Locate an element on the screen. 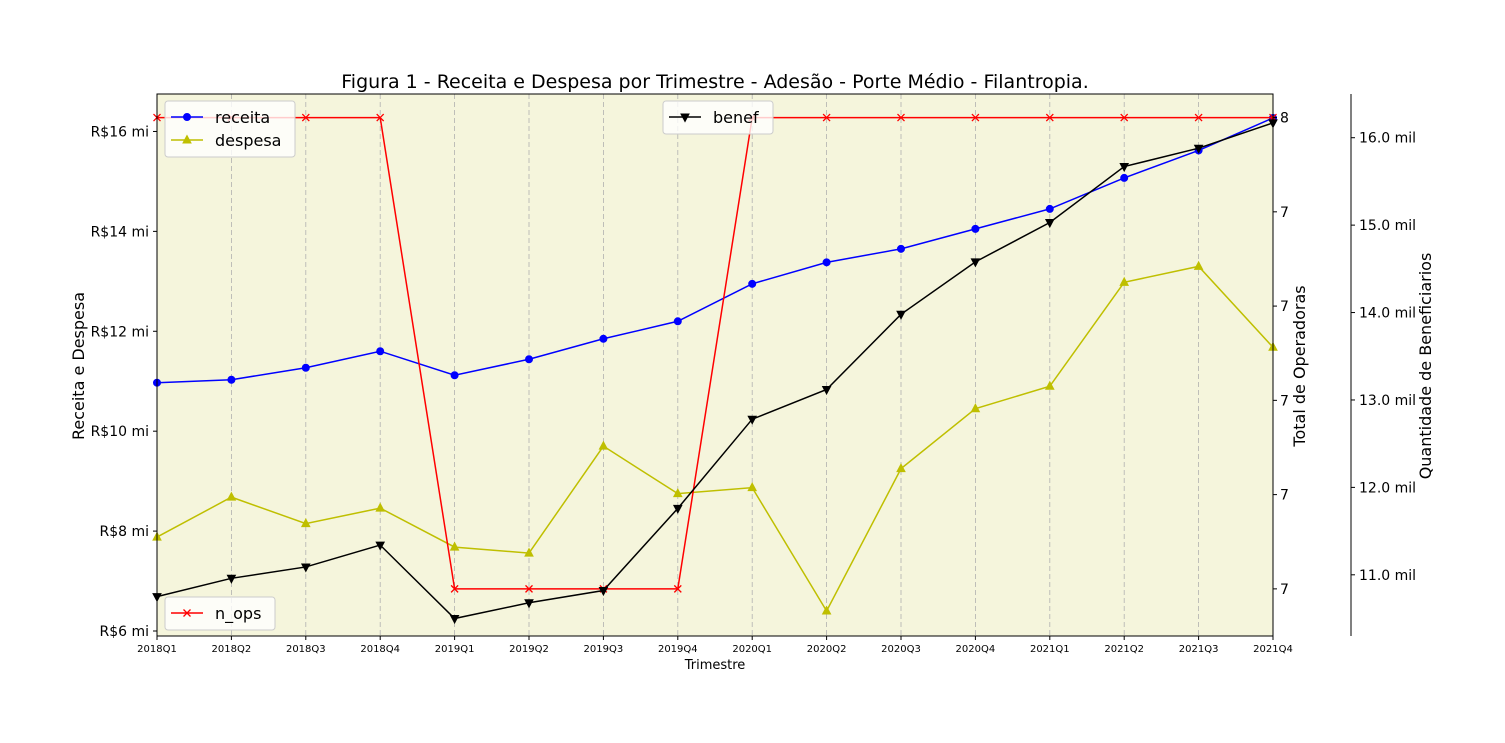 The image size is (1505, 743). legend-label-despesa: despesa is located at coordinates (248, 140).